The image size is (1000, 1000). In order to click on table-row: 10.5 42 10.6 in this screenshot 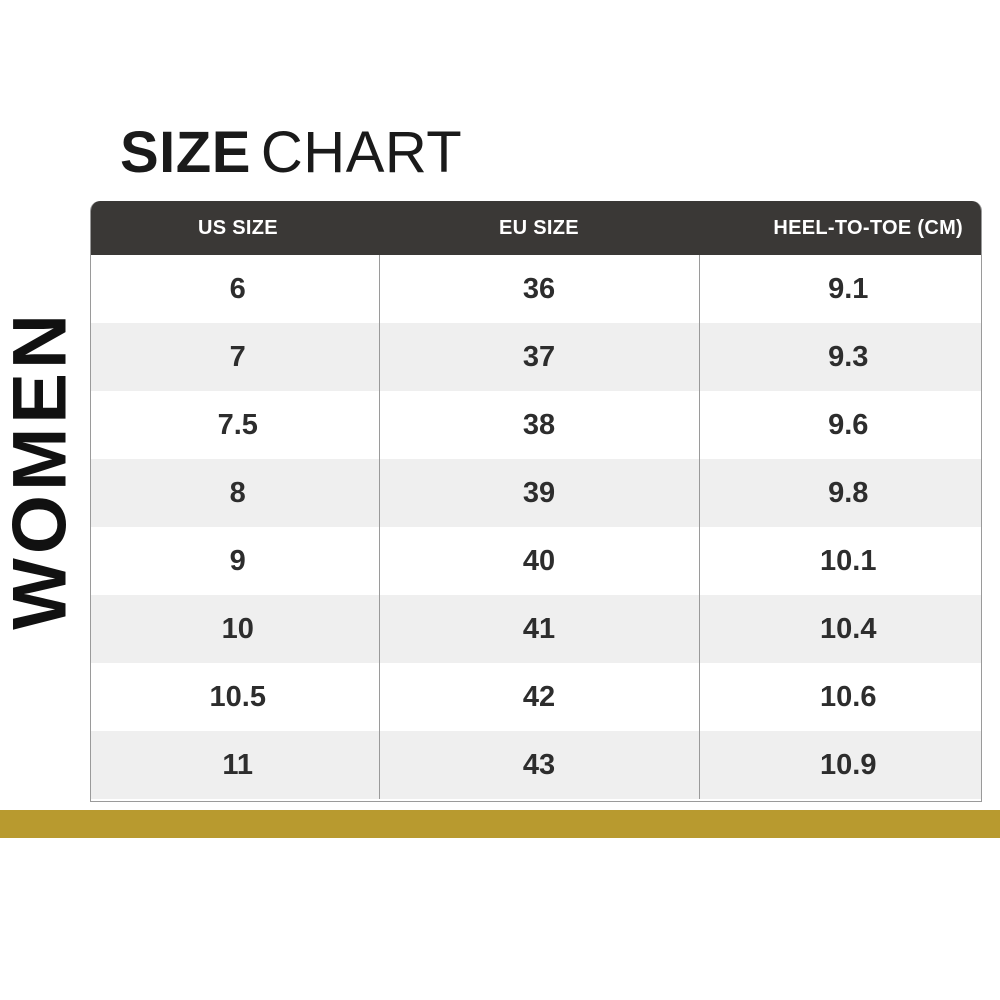, I will do `click(536, 697)`.